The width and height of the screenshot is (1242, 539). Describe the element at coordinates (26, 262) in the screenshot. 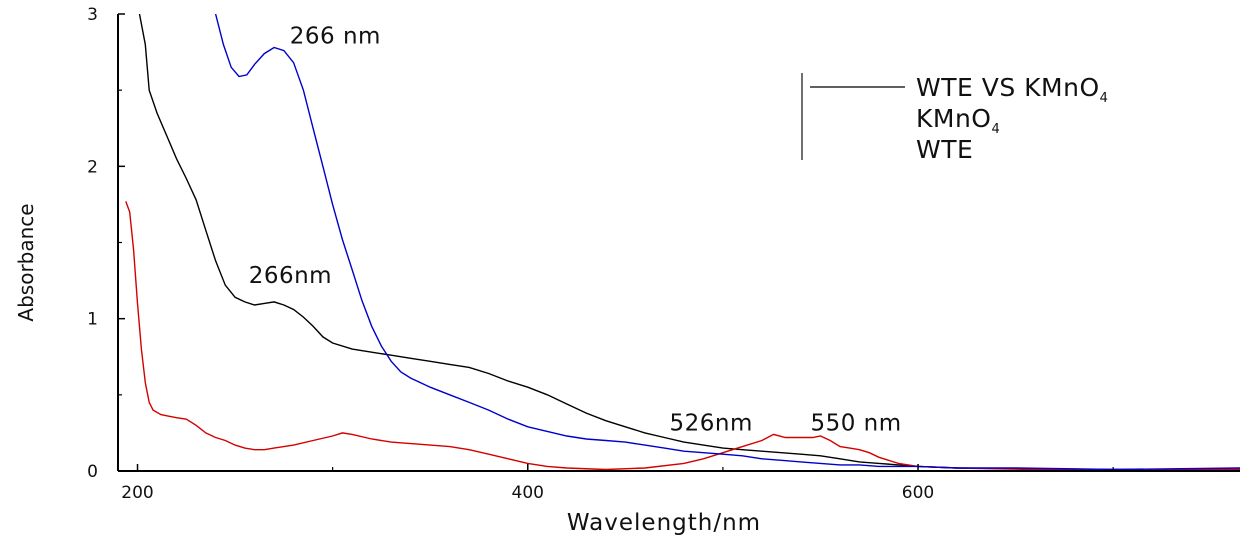

I see `y-axis-title: Absorbance` at that location.